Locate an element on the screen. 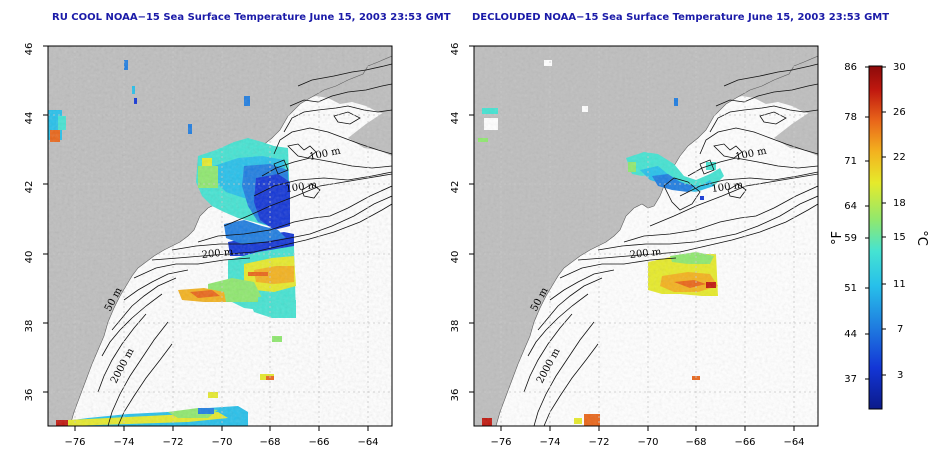 The image size is (950, 475). celsius-tick: 3 is located at coordinates (900, 375).